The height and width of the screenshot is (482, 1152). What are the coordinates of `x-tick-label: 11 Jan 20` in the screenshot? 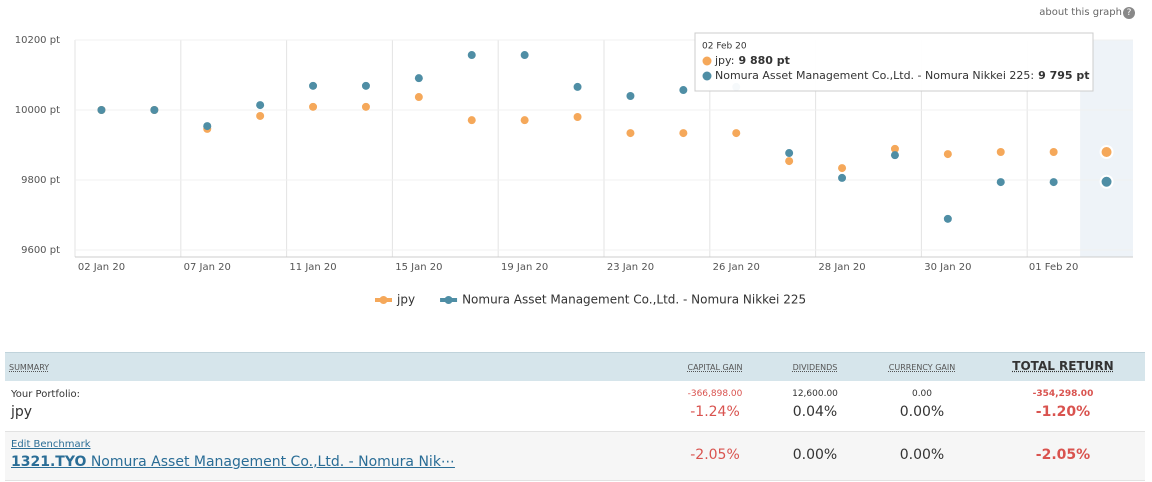 It's located at (312, 267).